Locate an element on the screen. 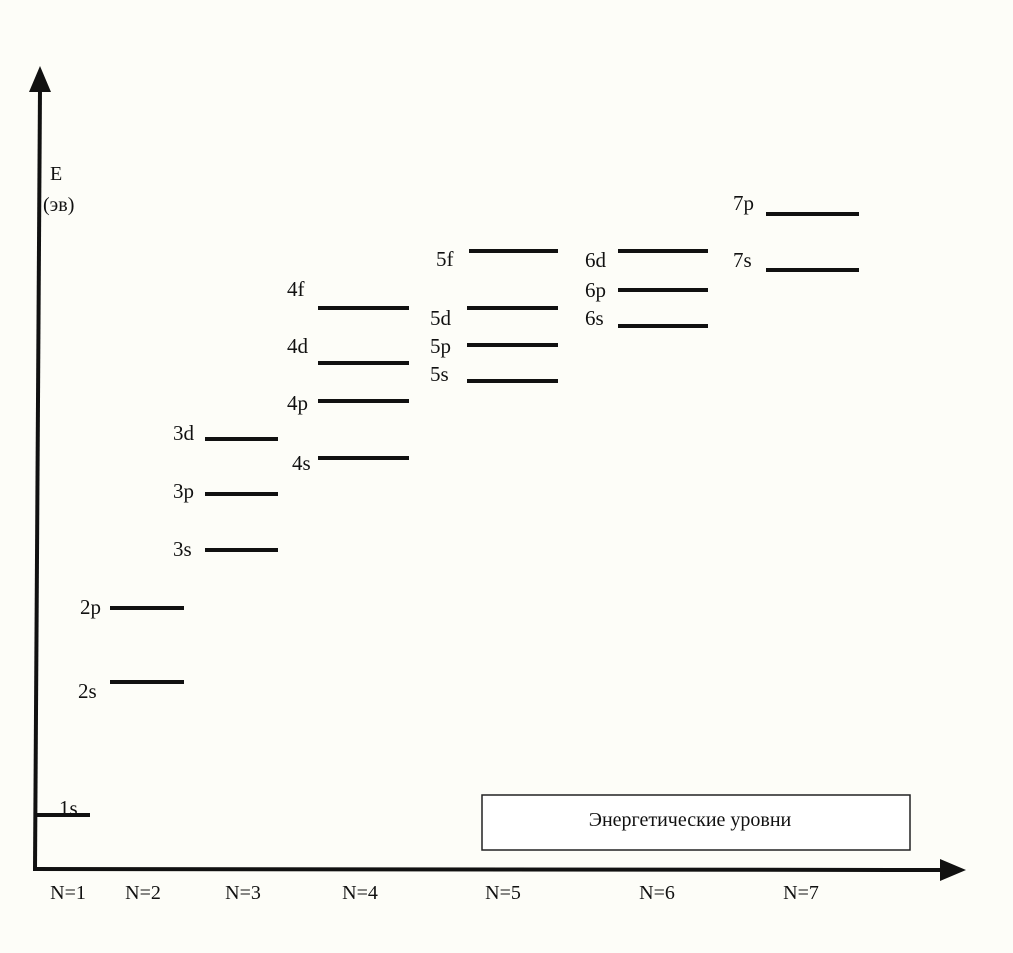 The width and height of the screenshot is (1013, 953). legend: Энергетические уровни is located at coordinates (696, 822).